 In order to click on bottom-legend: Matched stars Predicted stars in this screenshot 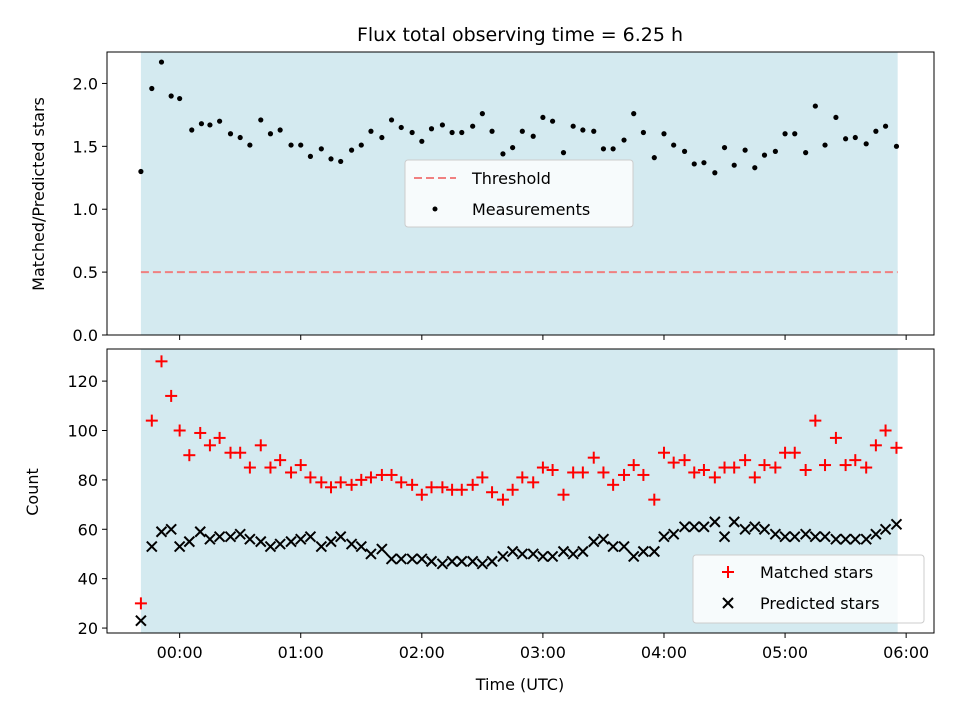, I will do `click(808, 589)`.